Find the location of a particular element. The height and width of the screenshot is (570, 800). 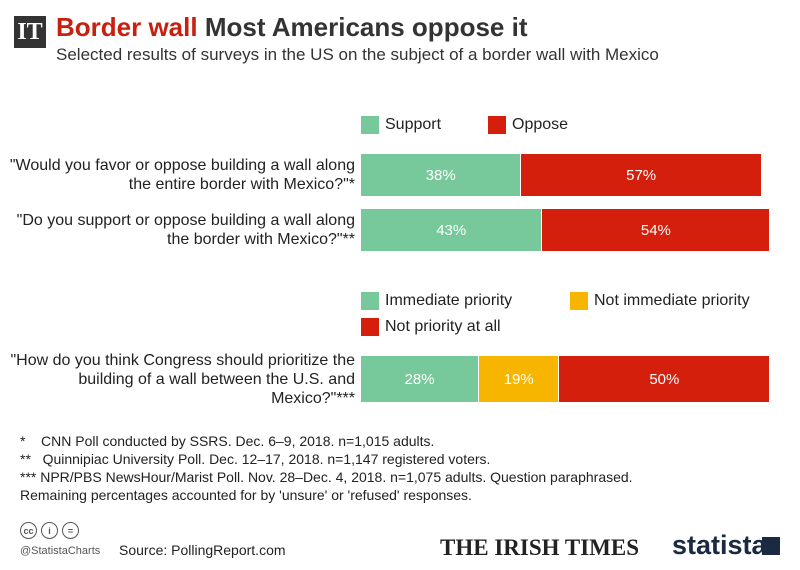

bar-segment: 28% is located at coordinates (420, 379).